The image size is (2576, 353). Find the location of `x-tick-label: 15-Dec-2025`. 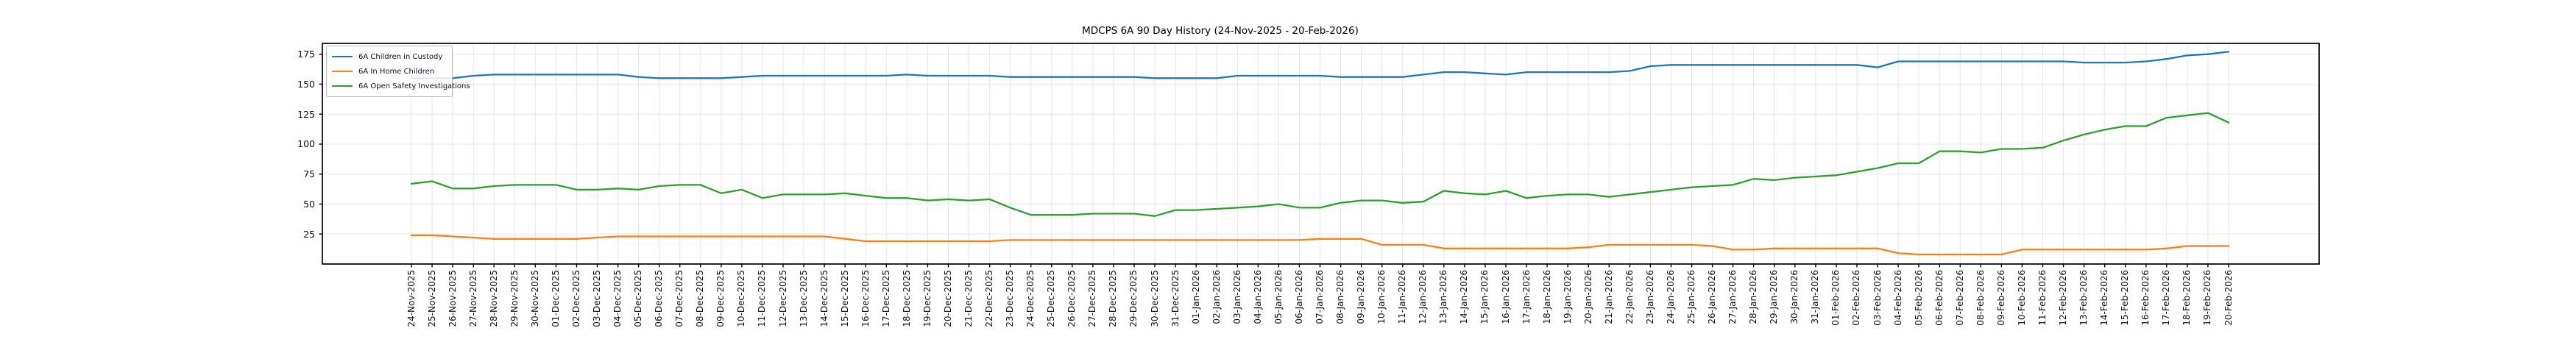

x-tick-label: 15-Dec-2025 is located at coordinates (844, 298).